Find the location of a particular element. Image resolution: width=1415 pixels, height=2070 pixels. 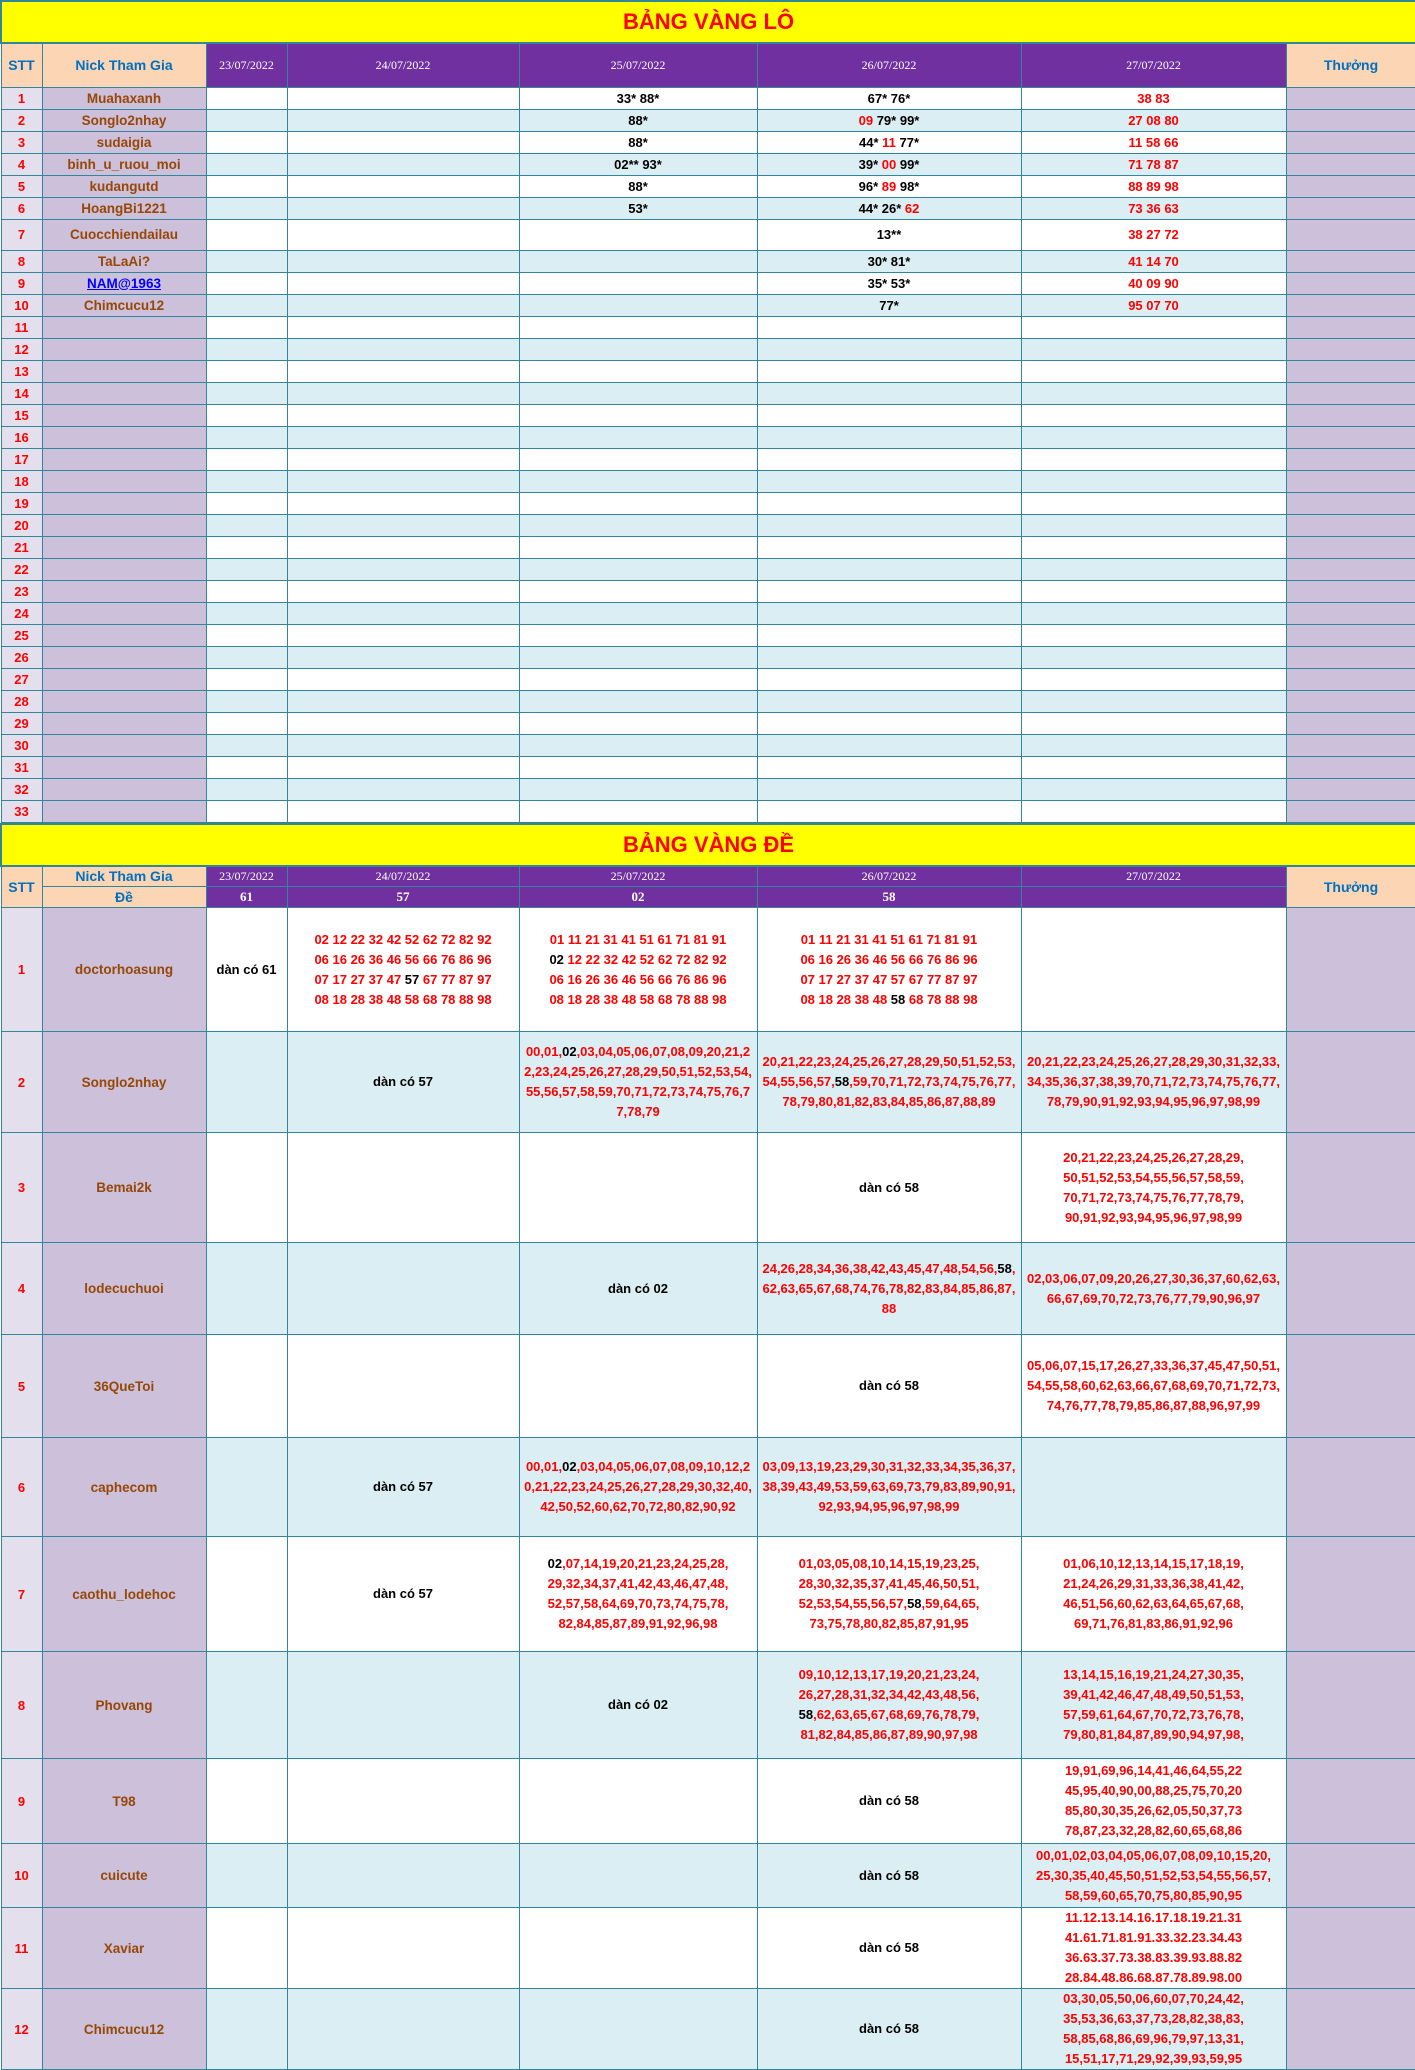

pick-numbers: 73 36 63 is located at coordinates (1153, 208).